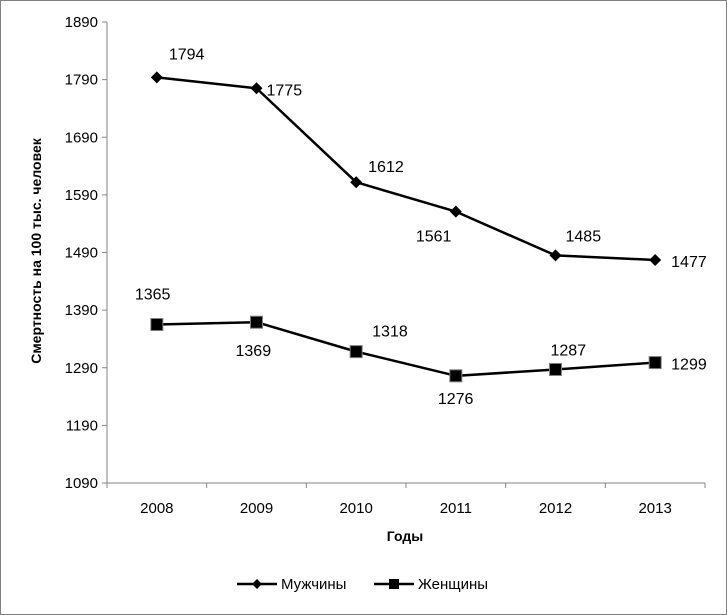 This screenshot has width=727, height=615. Describe the element at coordinates (689, 365) in the screenshot. I see `data-label-women-2013: 1299` at that location.